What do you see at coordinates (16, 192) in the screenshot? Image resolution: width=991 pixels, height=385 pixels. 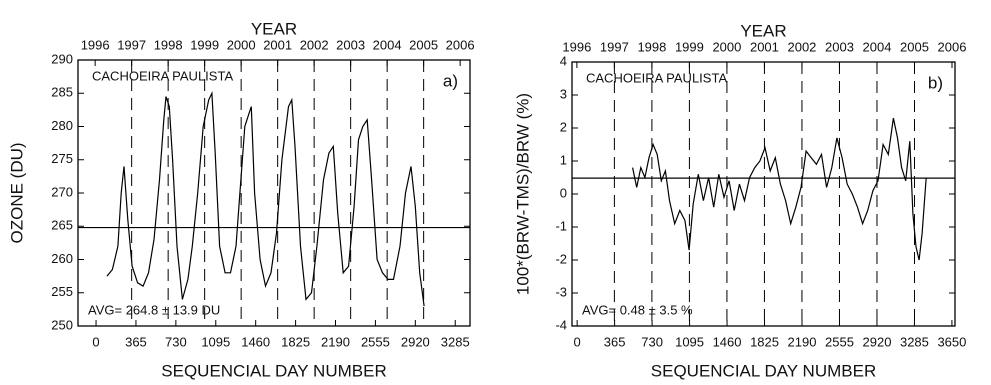 I see `y-axis-title: OZONE (DU)` at bounding box center [16, 192].